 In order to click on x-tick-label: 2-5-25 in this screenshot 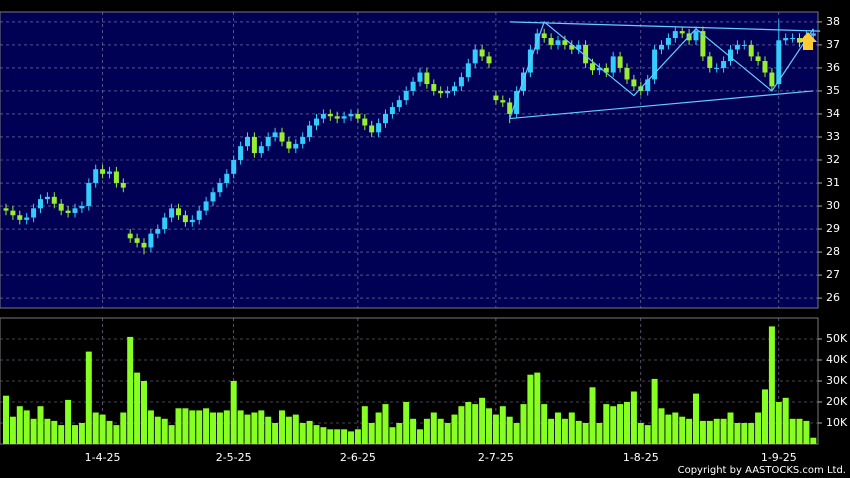, I will do `click(234, 457)`.